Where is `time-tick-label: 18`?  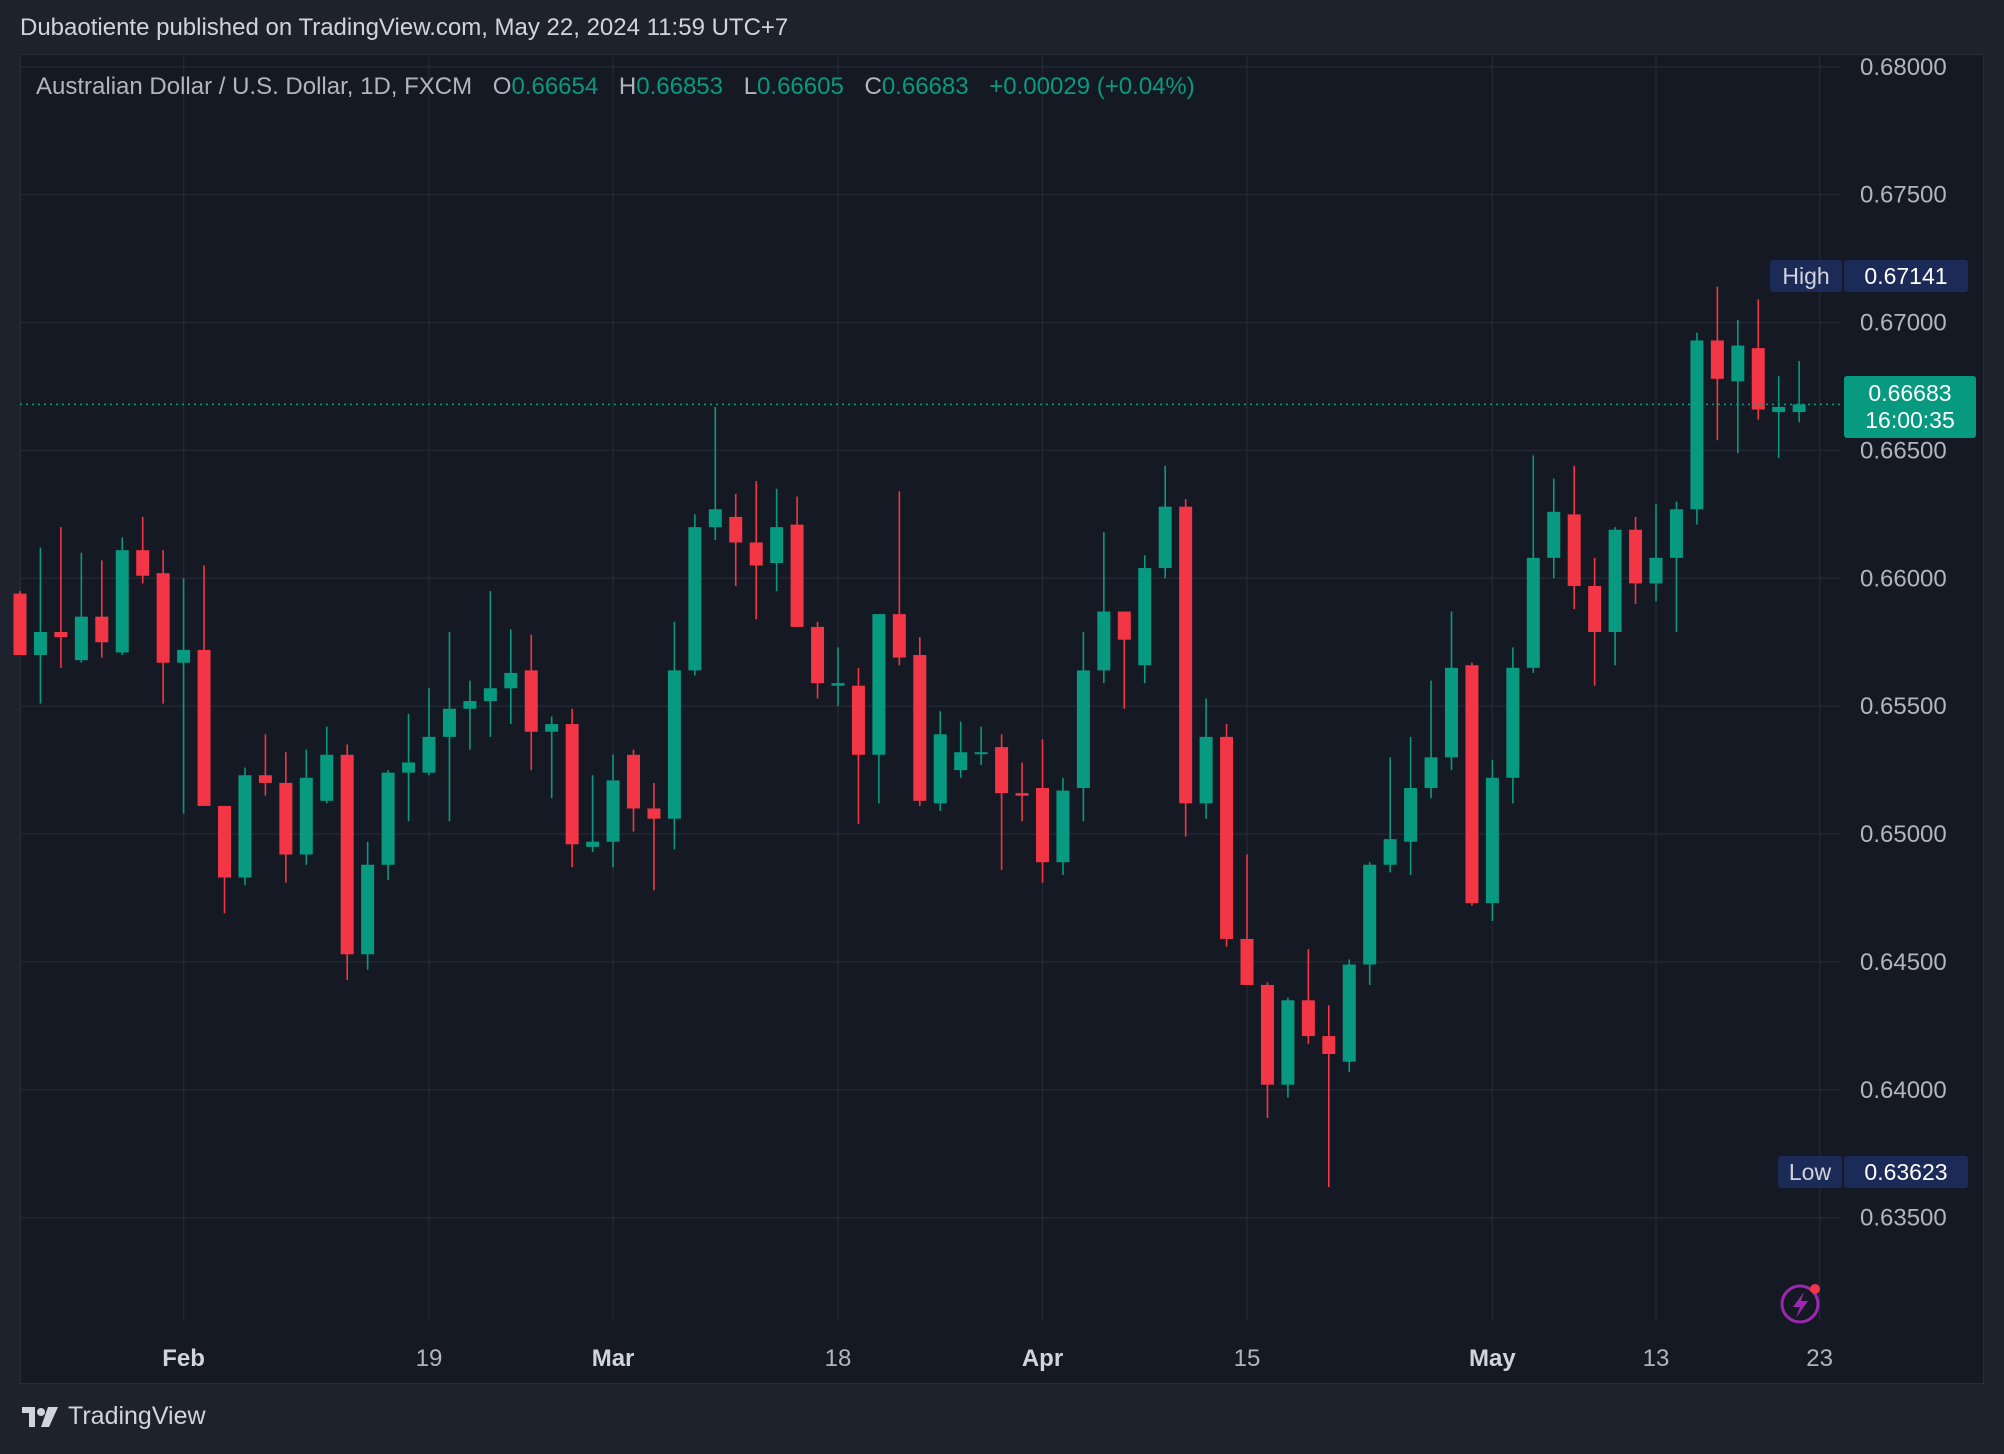 time-tick-label: 18 is located at coordinates (838, 1358).